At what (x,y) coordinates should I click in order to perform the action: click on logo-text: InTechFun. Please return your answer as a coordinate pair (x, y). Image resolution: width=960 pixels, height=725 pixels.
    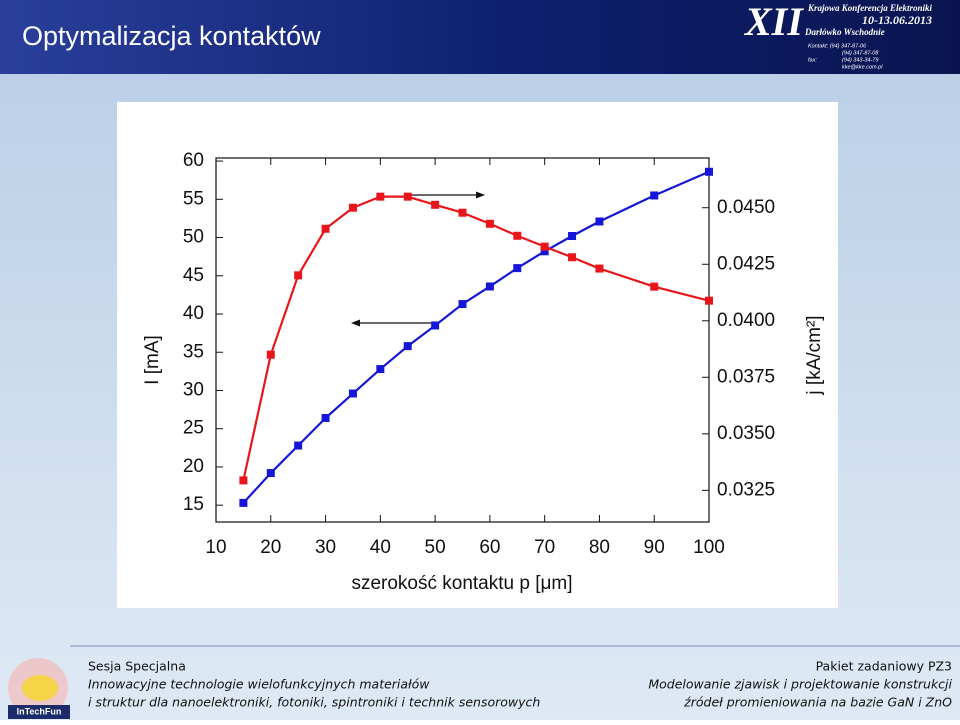
    Looking at the image, I should click on (39, 711).